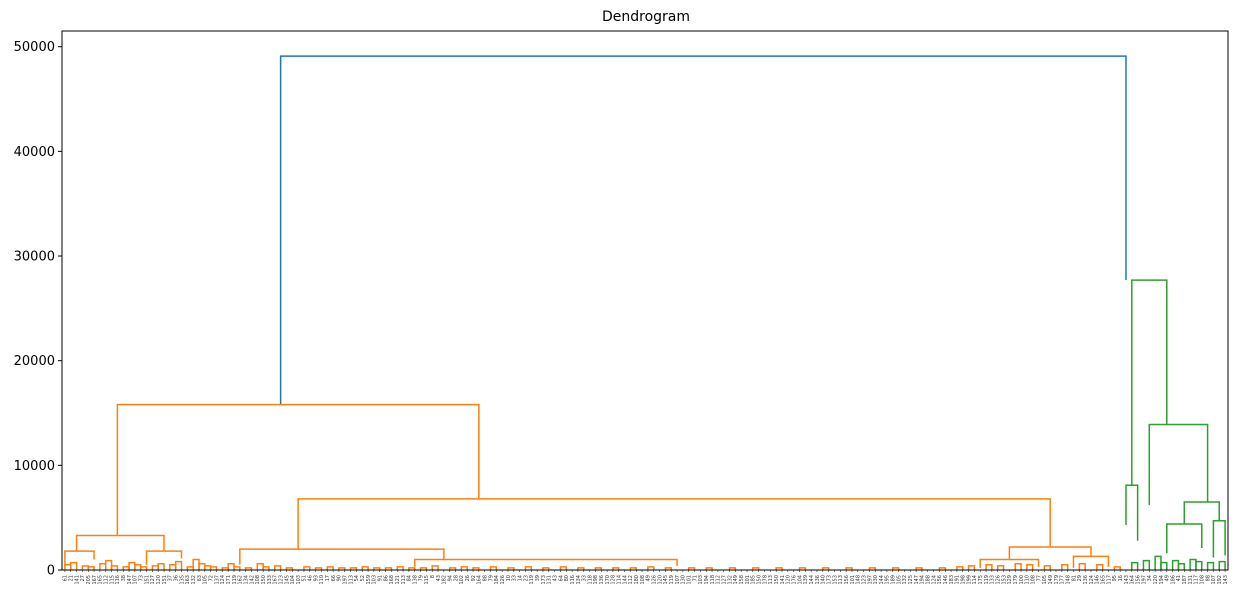 The height and width of the screenshot is (602, 1237). What do you see at coordinates (946, 580) in the screenshot?
I see `xtick-label-151: 146` at bounding box center [946, 580].